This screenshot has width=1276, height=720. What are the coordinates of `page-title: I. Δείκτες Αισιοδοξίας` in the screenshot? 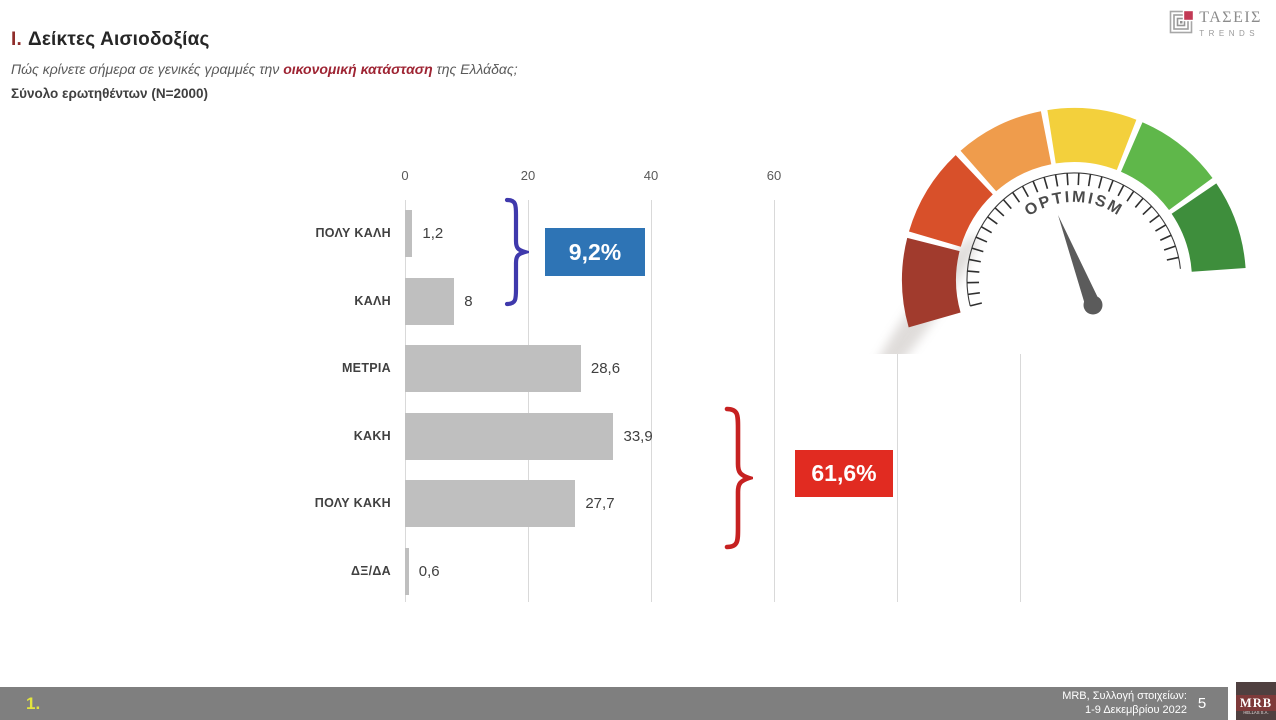 It's located at (110, 40).